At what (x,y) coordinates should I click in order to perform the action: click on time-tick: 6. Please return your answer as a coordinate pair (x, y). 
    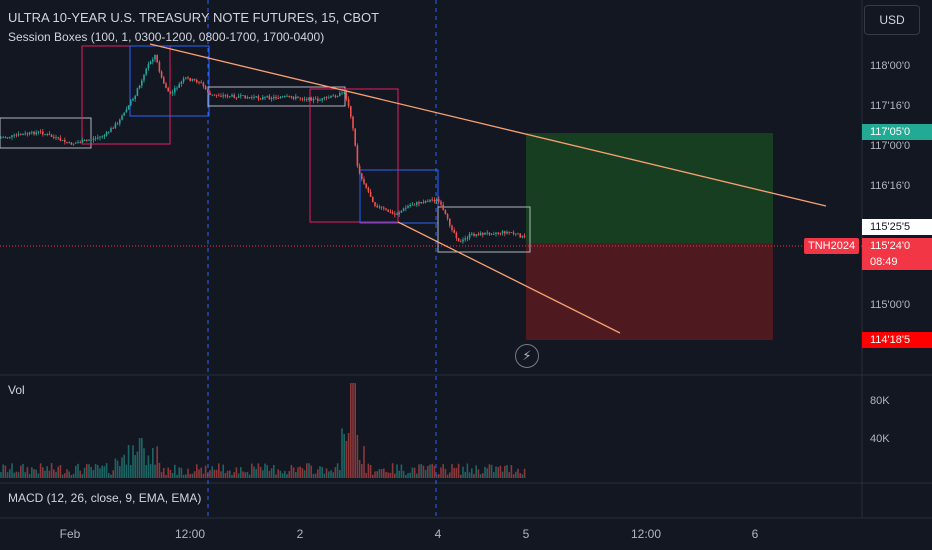
    Looking at the image, I should click on (755, 534).